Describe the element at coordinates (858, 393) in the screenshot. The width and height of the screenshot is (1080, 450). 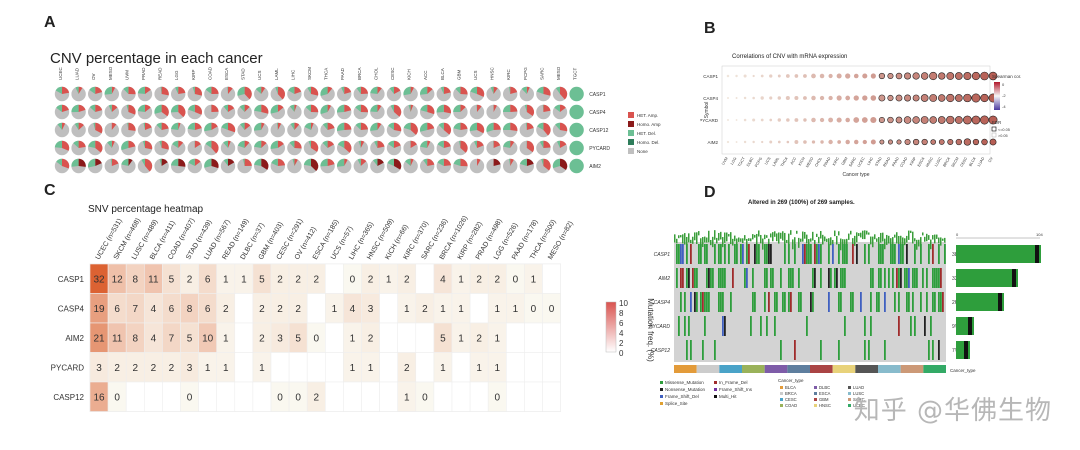
I see `cancer-legend-label: LUSC` at that location.